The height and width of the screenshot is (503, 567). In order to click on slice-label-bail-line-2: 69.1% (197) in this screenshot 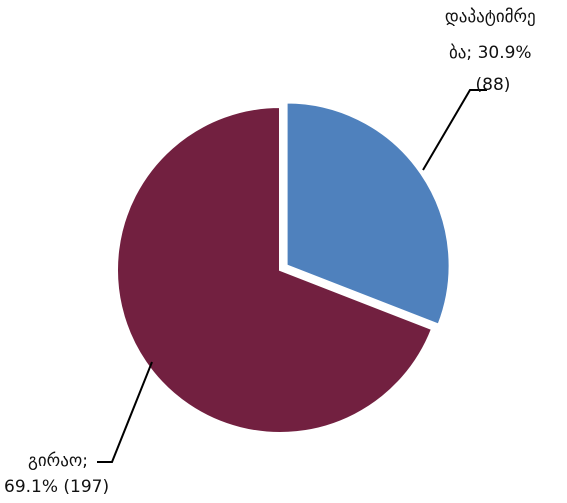, I will do `click(56, 487)`.